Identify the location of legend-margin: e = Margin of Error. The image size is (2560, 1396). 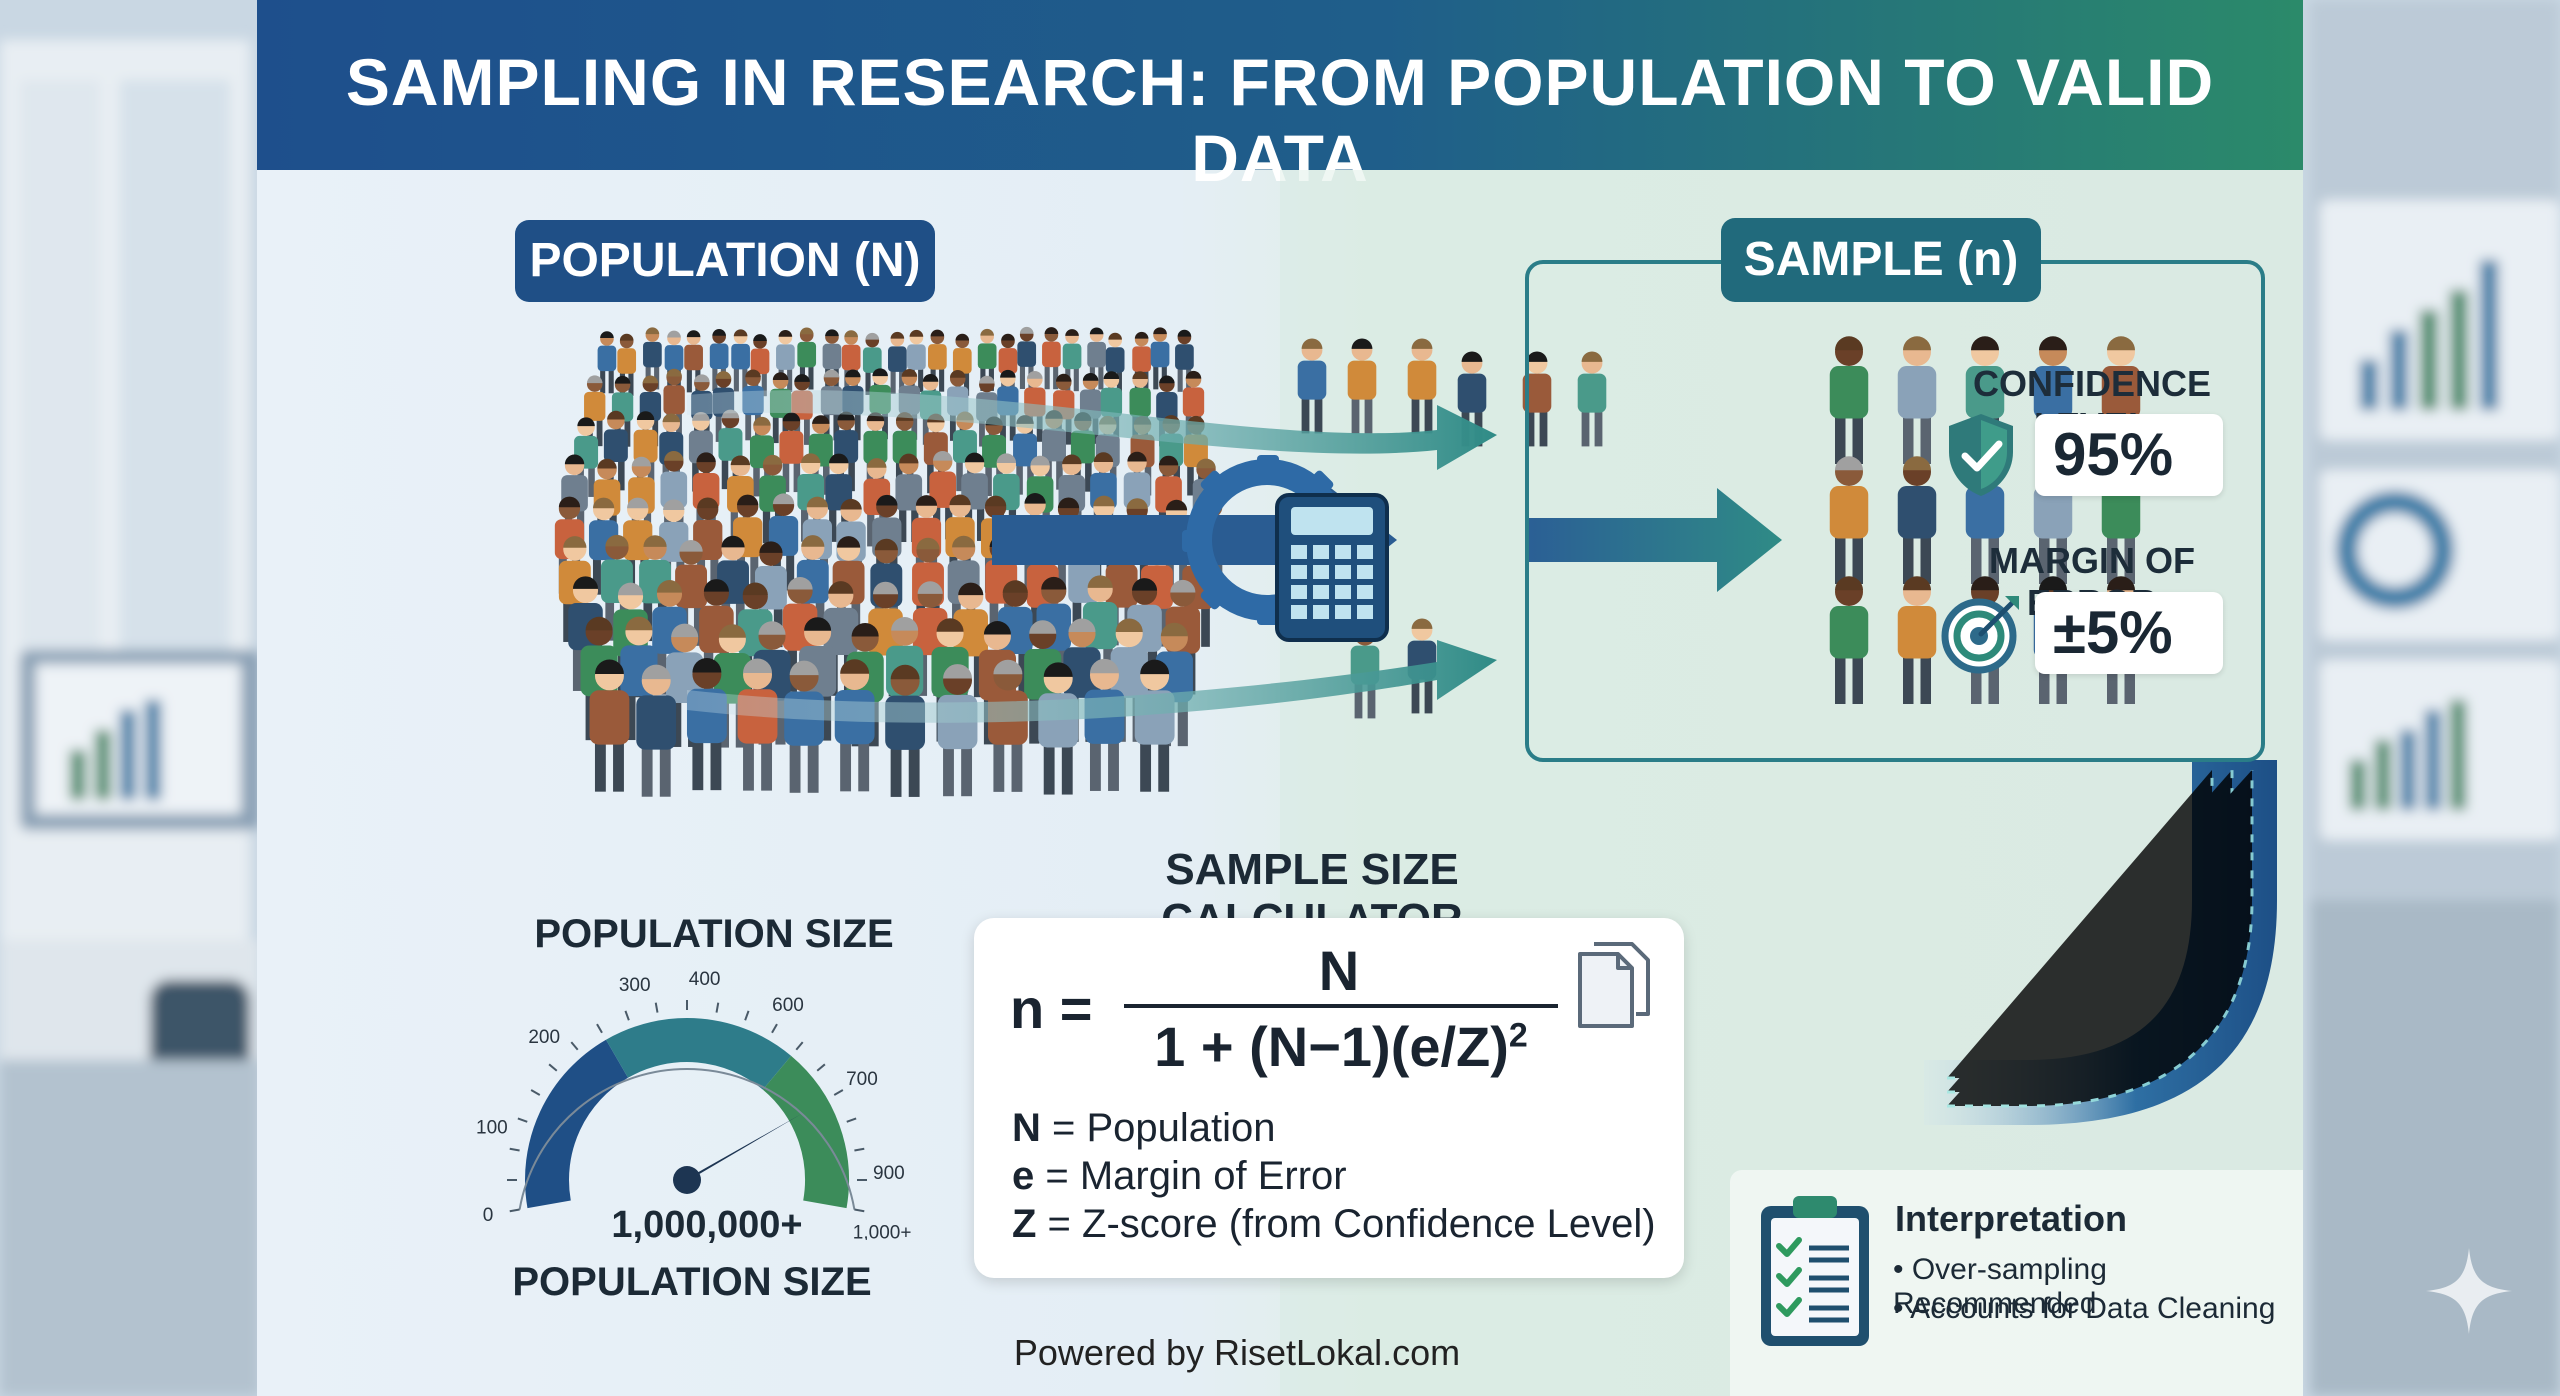
(1179, 1176).